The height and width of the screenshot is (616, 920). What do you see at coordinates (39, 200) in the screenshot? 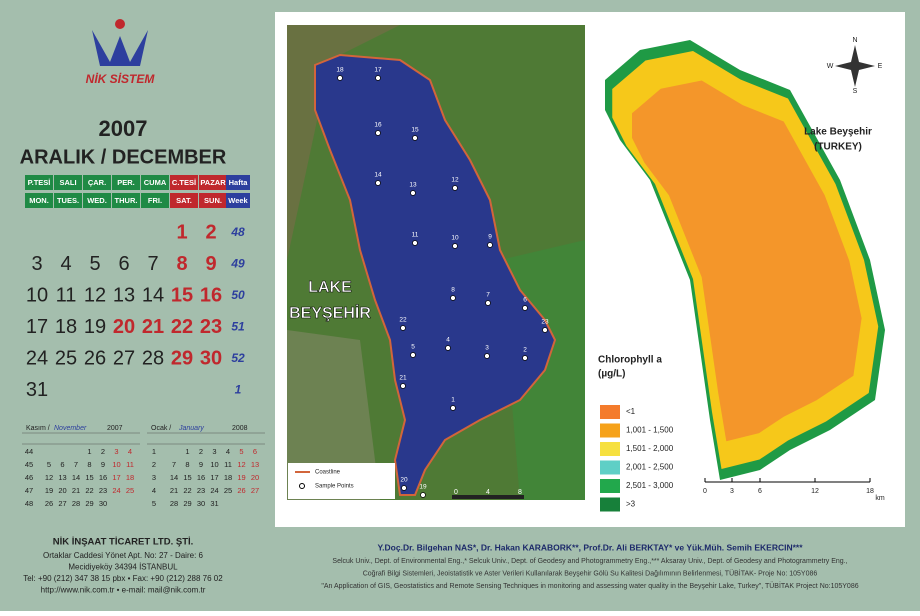
I see `weekday-en: MON.` at bounding box center [39, 200].